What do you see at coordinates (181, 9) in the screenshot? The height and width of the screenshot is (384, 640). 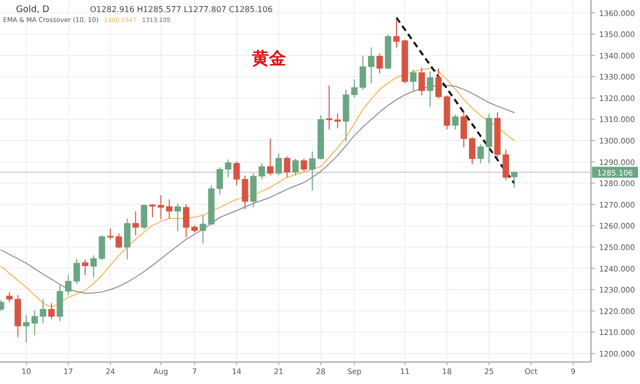 I see `annotation: O1282.916 H1285.577 L1277.807 C1285.106` at bounding box center [181, 9].